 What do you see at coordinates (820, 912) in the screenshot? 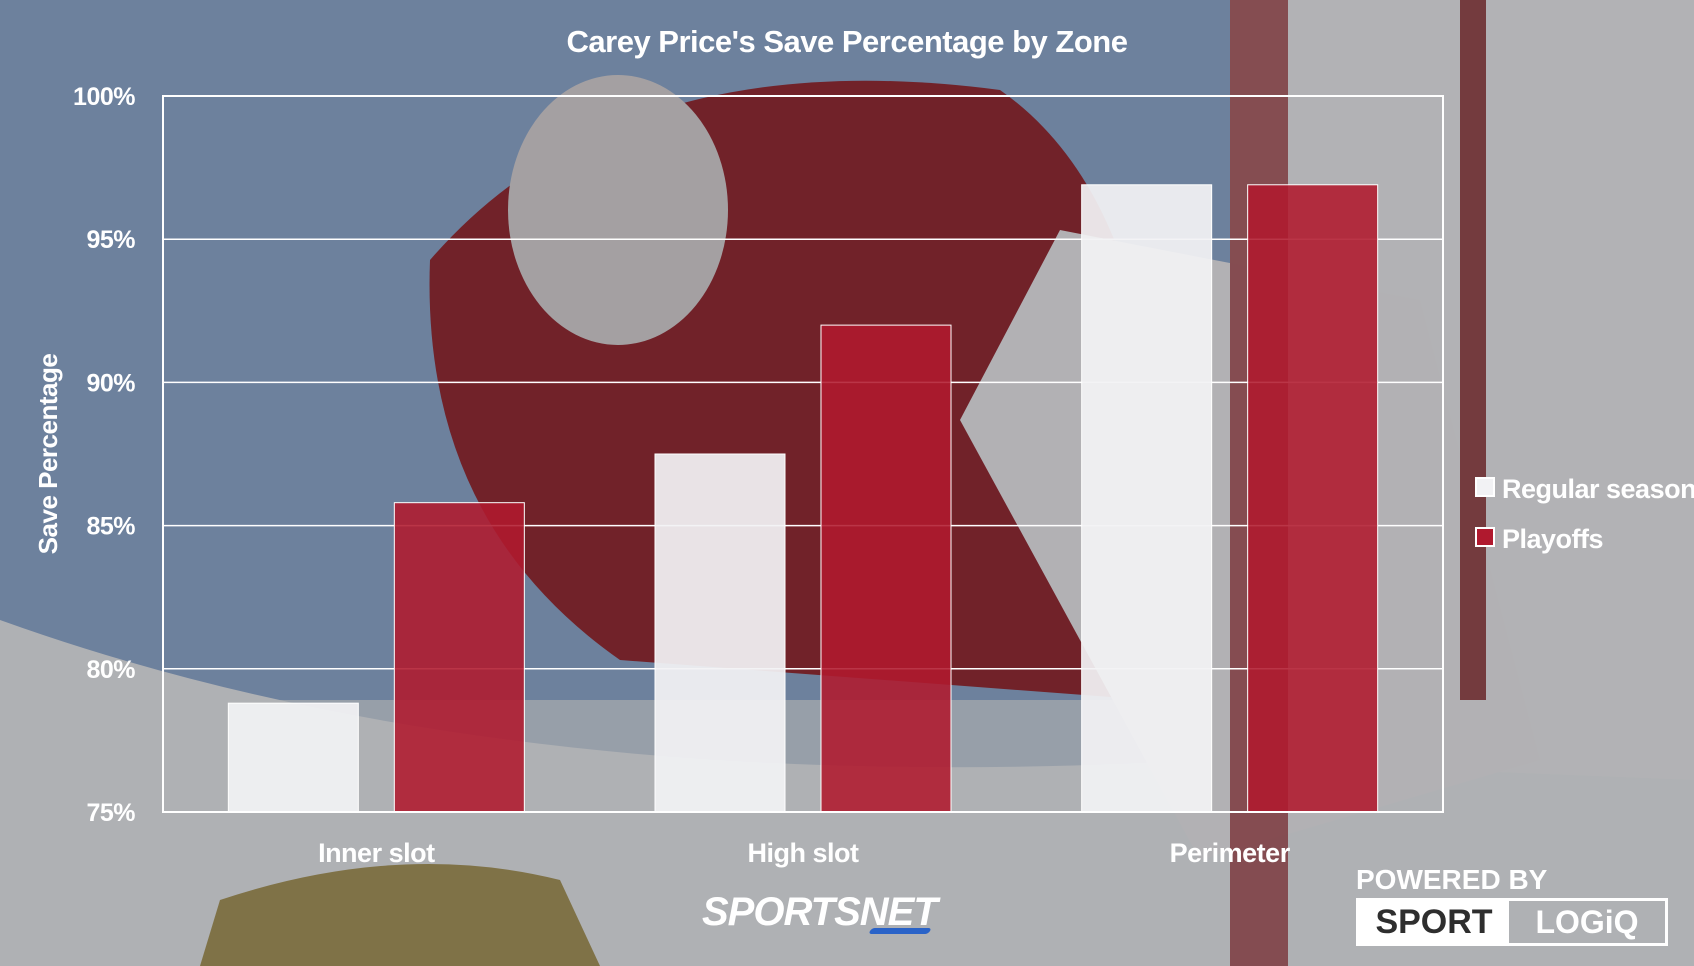
I see `sportsnet-logo: SPORTSNET` at bounding box center [820, 912].